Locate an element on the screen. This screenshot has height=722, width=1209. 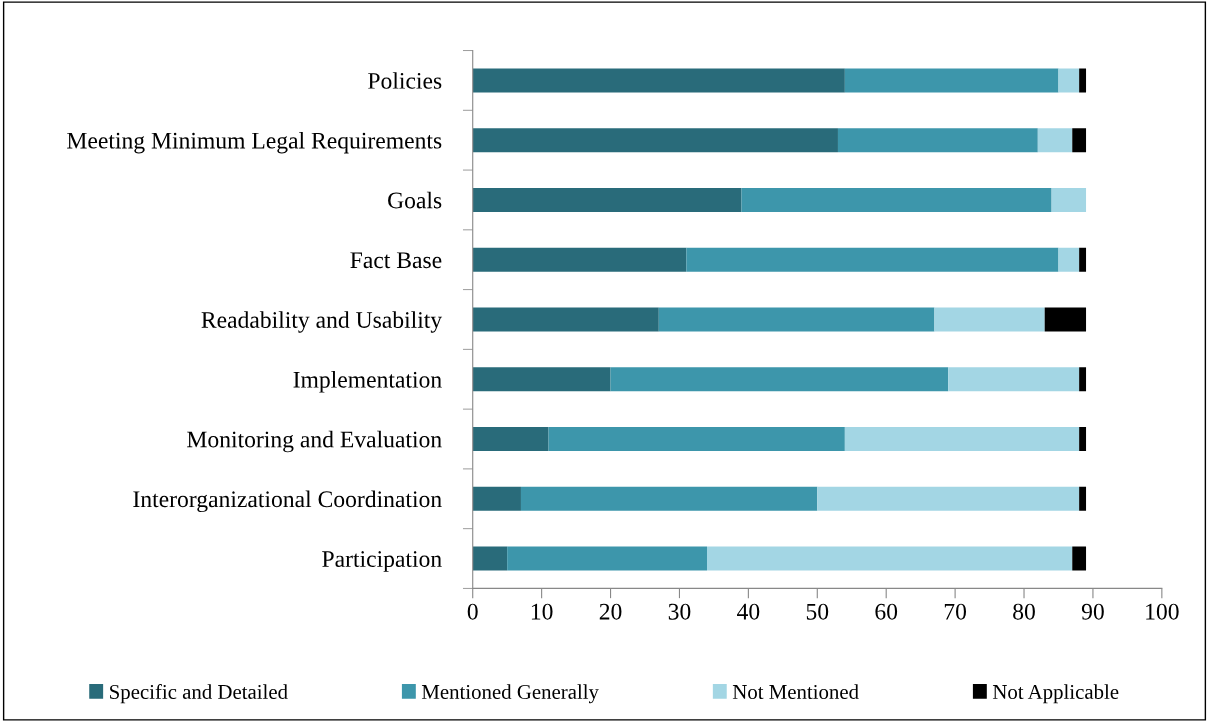
x-tick-label: 50 is located at coordinates (817, 611).